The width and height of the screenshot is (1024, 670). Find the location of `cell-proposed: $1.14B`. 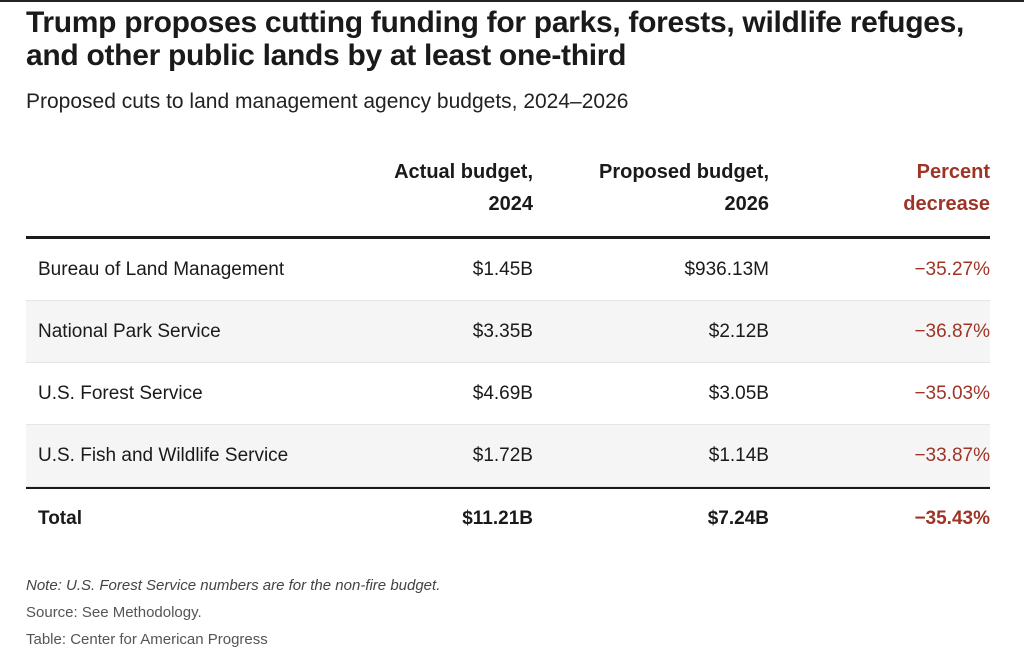

cell-proposed: $1.14B is located at coordinates (738, 455).